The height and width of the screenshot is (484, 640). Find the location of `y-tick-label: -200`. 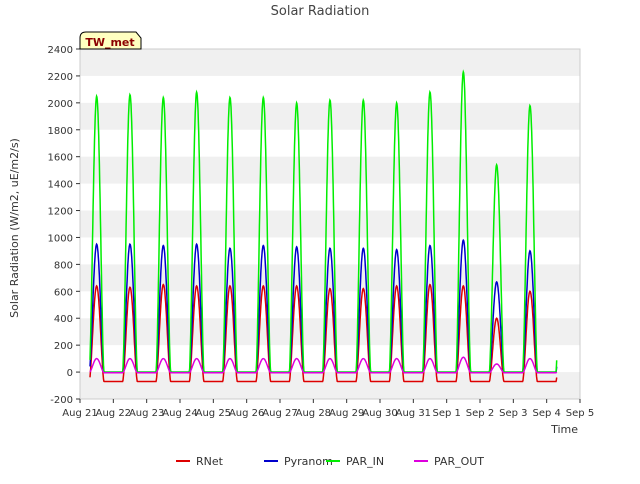

y-tick-label: -200 is located at coordinates (61, 400).